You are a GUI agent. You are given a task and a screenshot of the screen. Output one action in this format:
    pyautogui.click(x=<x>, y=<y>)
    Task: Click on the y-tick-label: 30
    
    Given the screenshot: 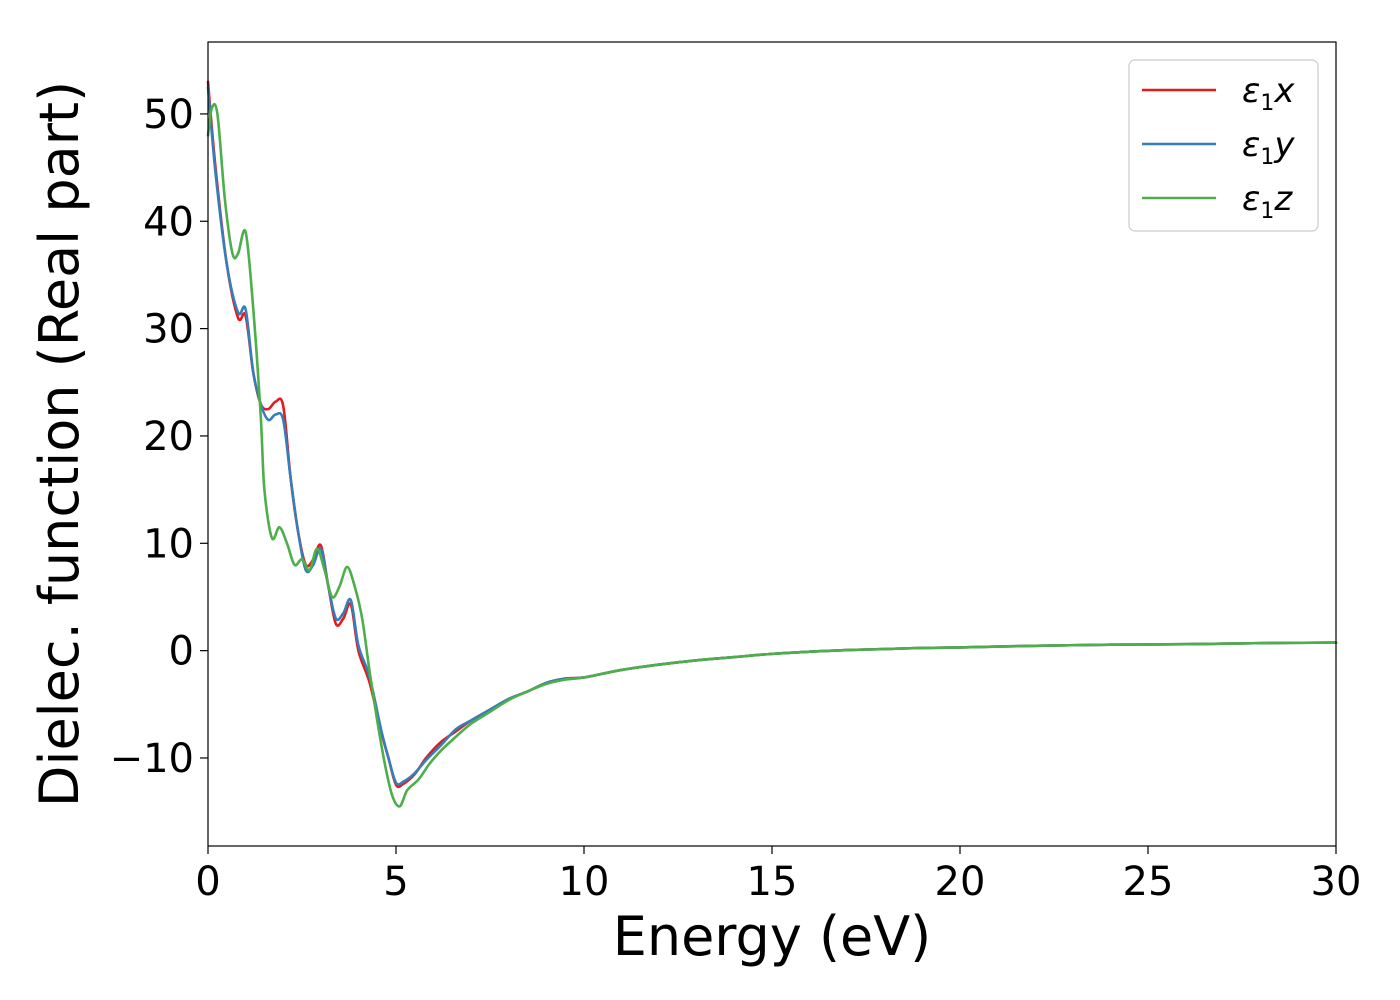 What is the action you would take?
    pyautogui.click(x=168, y=330)
    